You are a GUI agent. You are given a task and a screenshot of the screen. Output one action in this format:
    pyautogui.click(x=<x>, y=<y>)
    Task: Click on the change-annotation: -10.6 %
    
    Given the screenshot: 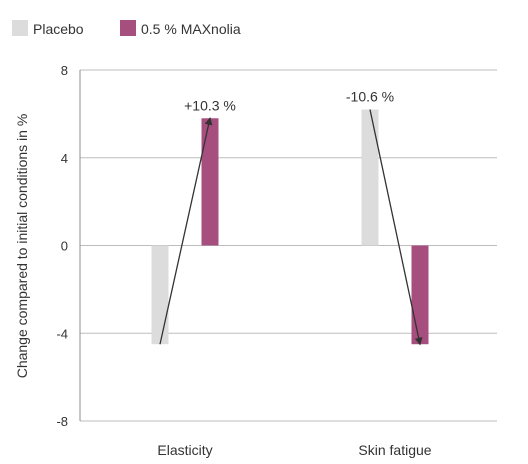 What is the action you would take?
    pyautogui.click(x=370, y=96)
    